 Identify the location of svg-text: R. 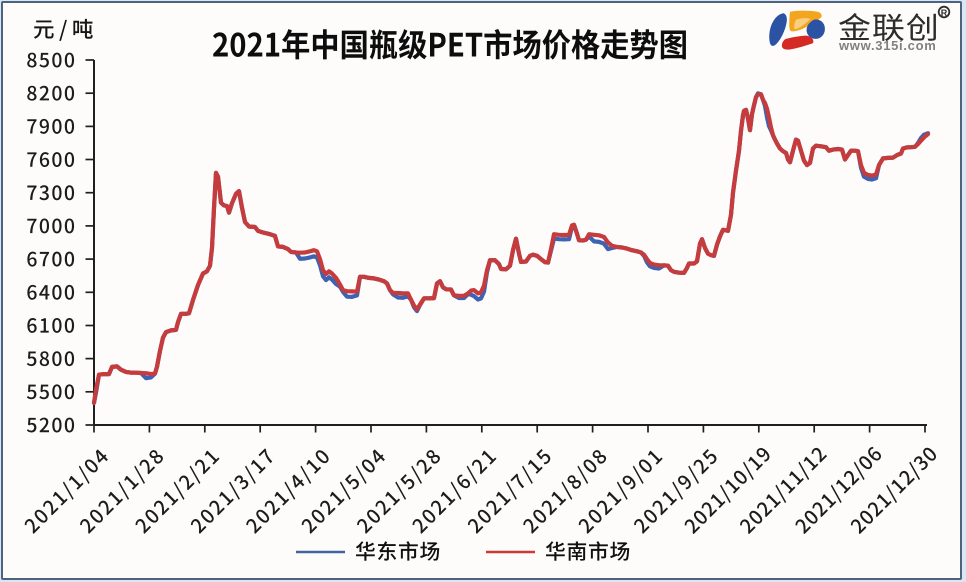
(944, 13).